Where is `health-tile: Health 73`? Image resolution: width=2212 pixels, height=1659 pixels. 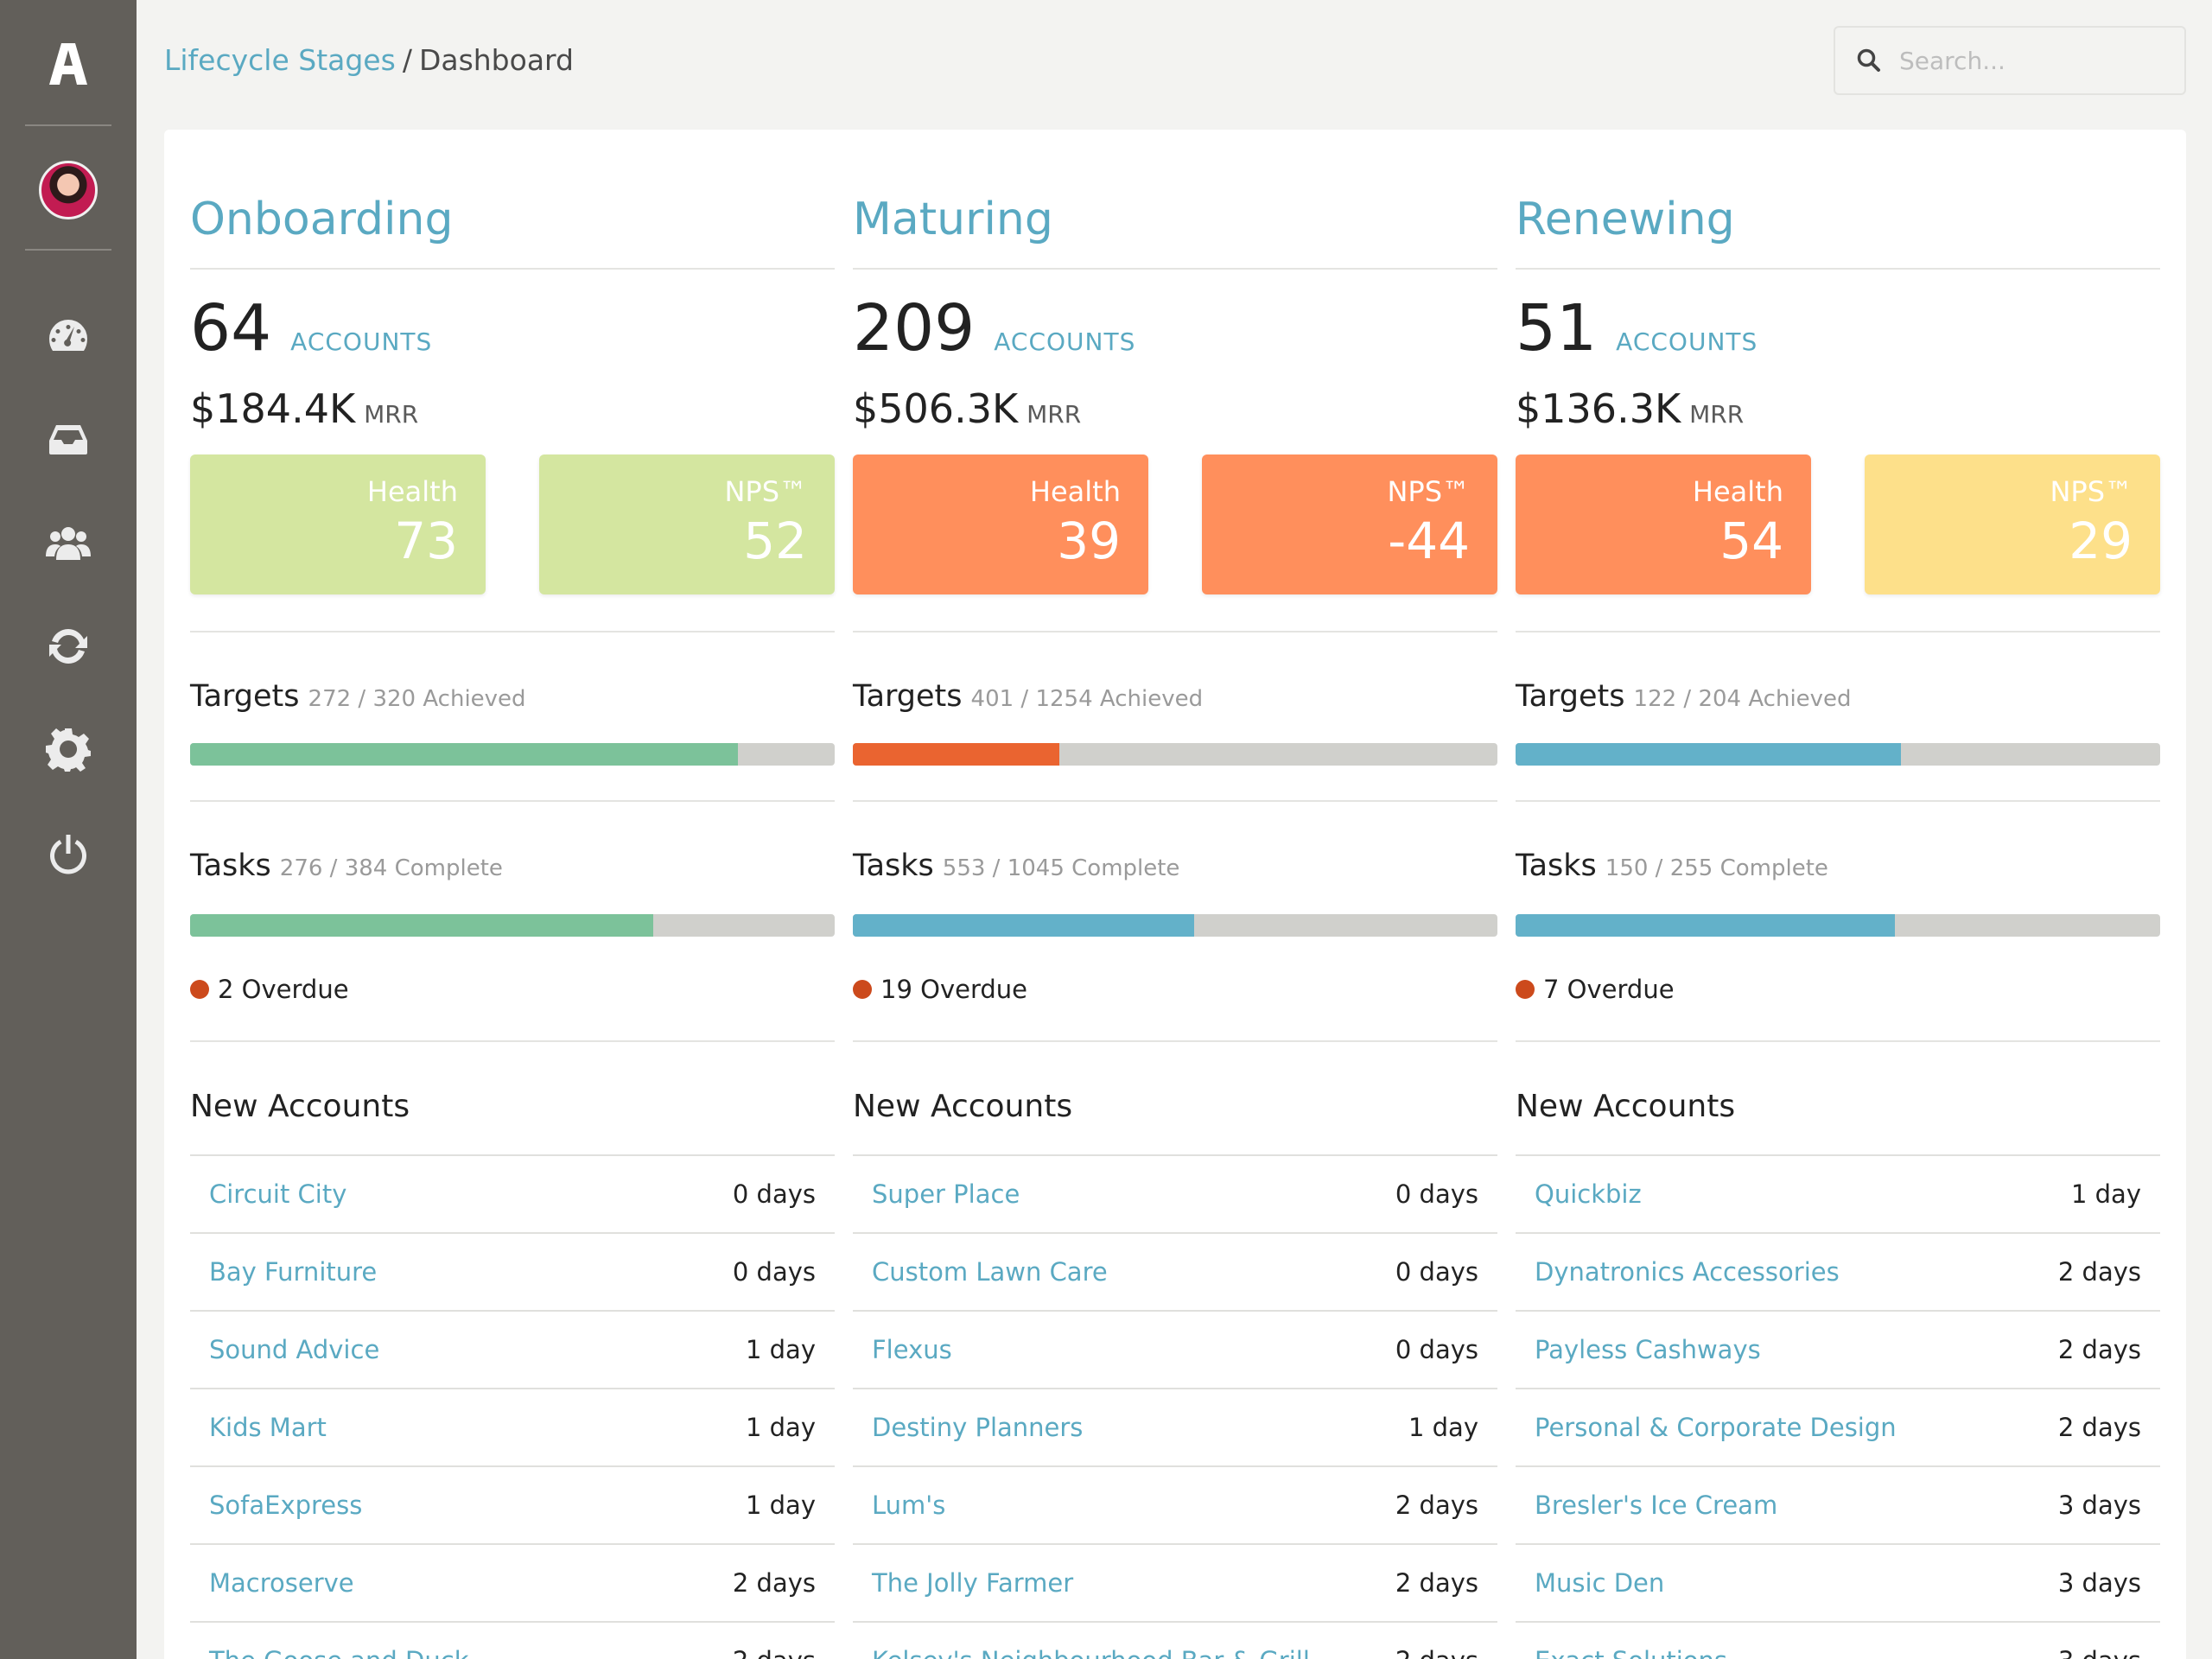 health-tile: Health 73 is located at coordinates (338, 524).